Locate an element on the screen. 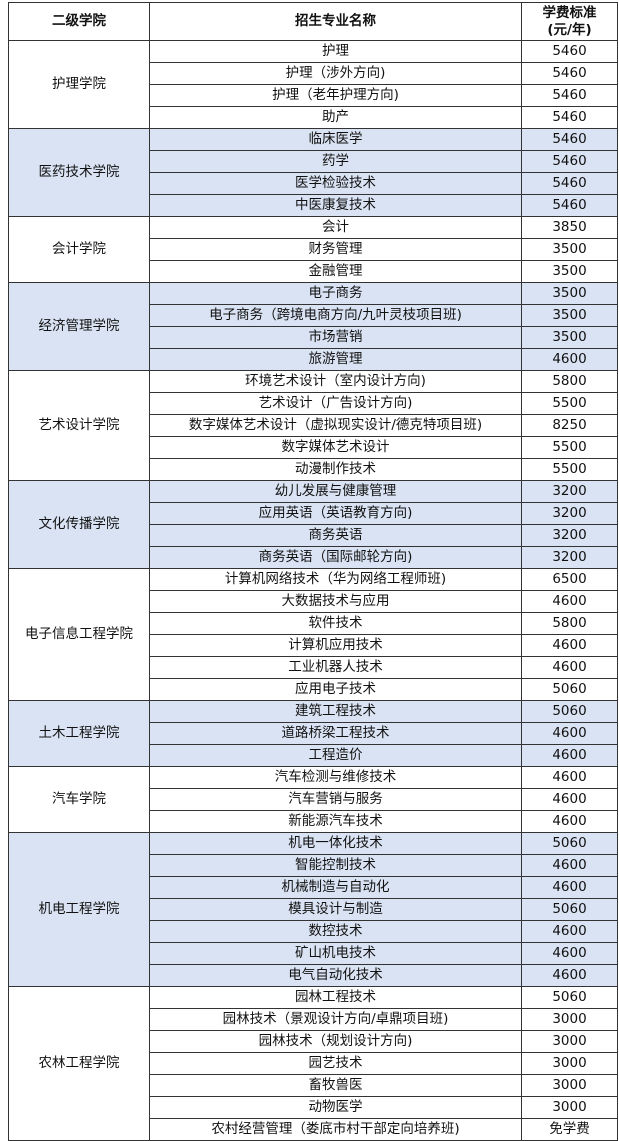 The image size is (619, 1141). table-row: 财务管理 3500 is located at coordinates (313, 249).